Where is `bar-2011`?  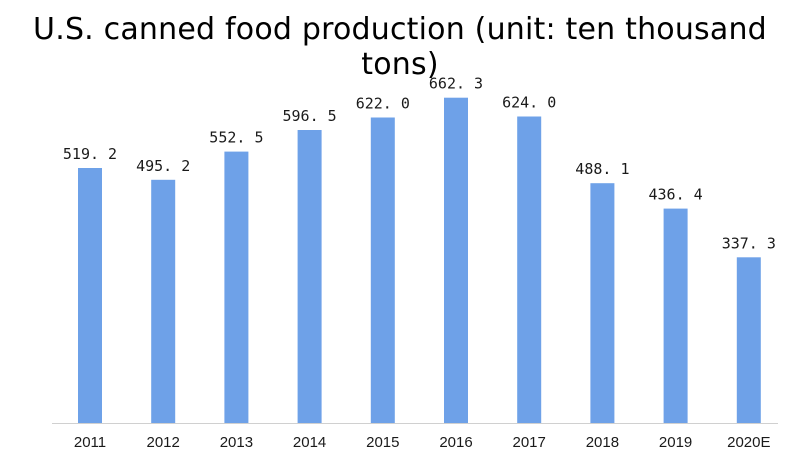
bar-2011 is located at coordinates (90, 295).